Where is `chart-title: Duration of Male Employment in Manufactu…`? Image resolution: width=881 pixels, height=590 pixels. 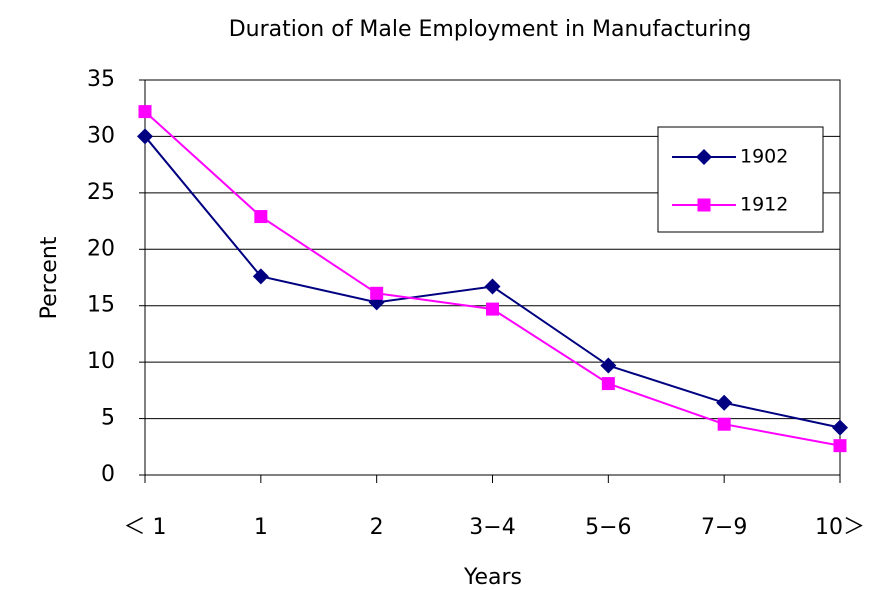
chart-title: Duration of Male Employment in Manufactu… is located at coordinates (490, 29).